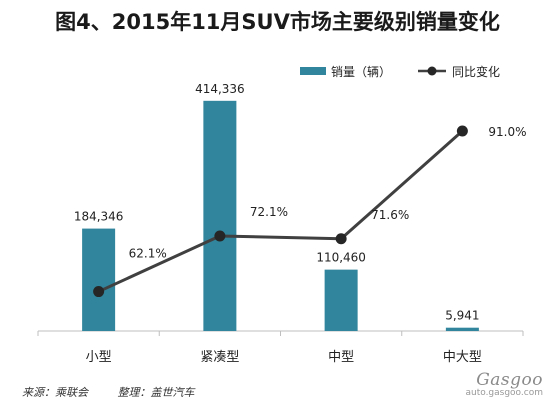 The height and width of the screenshot is (411, 555). What do you see at coordinates (284, 357) in the screenshot?
I see `category-labels: 小型 紧凑型 中型 中大型` at bounding box center [284, 357].